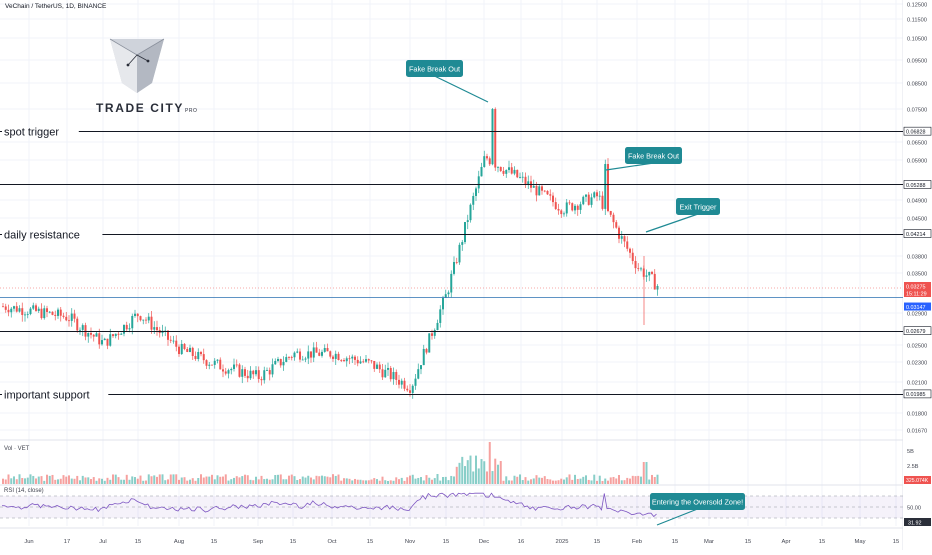 Image resolution: width=932 pixels, height=555 pixels. Describe the element at coordinates (434, 68) in the screenshot. I see `callout-fake-breakout-1-box` at that location.